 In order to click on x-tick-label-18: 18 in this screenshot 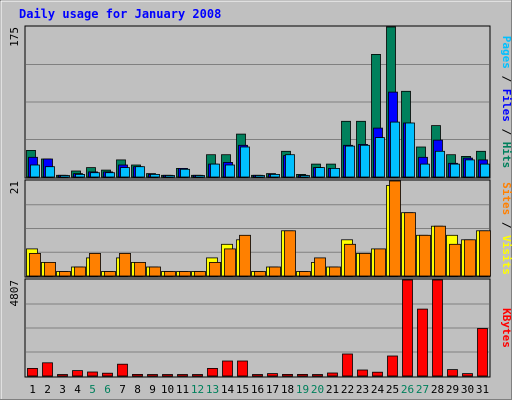, I will do `click(287, 389)`.